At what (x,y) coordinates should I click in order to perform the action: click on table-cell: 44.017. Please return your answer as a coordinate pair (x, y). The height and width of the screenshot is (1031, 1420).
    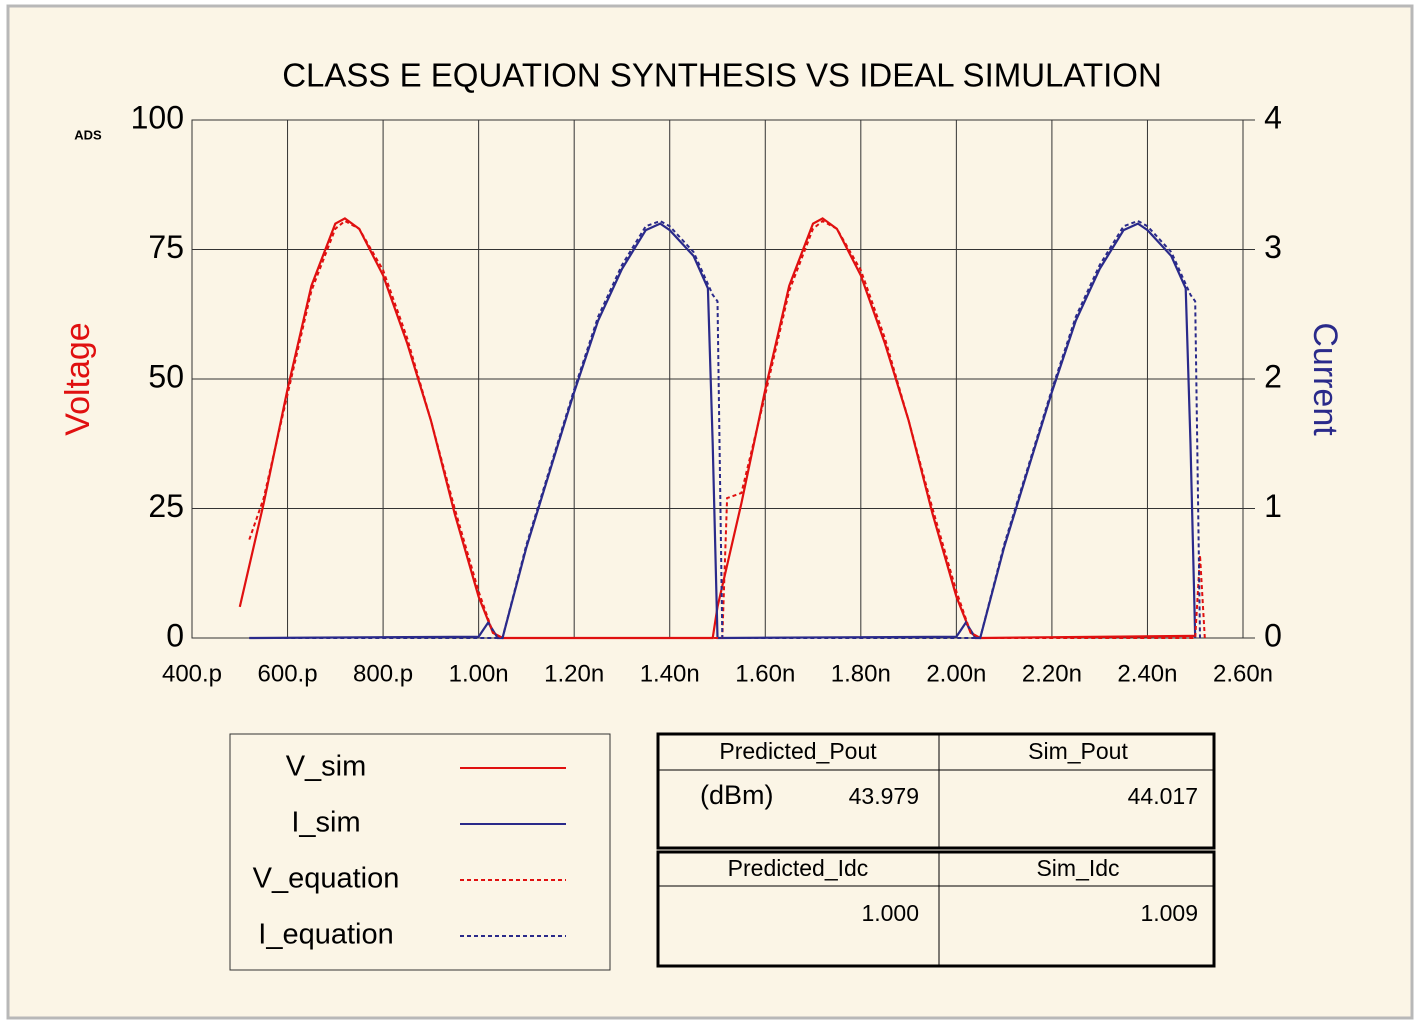
    Looking at the image, I should click on (1163, 796).